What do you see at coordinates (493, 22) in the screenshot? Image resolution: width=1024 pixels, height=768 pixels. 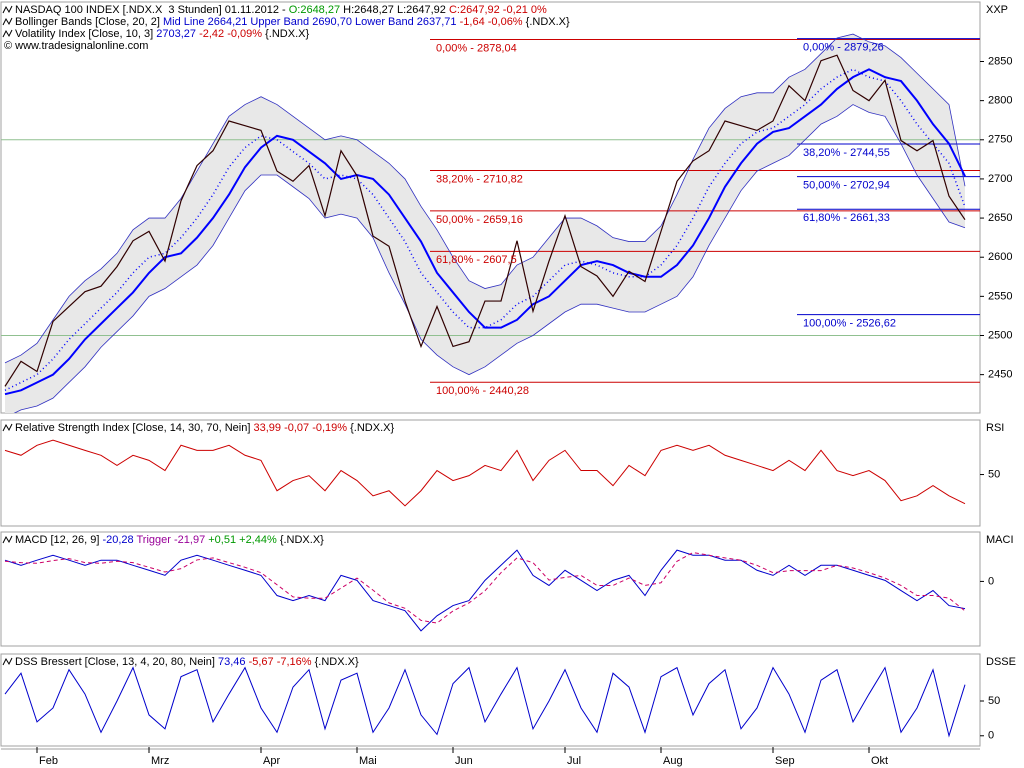 I see `header-part: -1,64 -0,06%` at bounding box center [493, 22].